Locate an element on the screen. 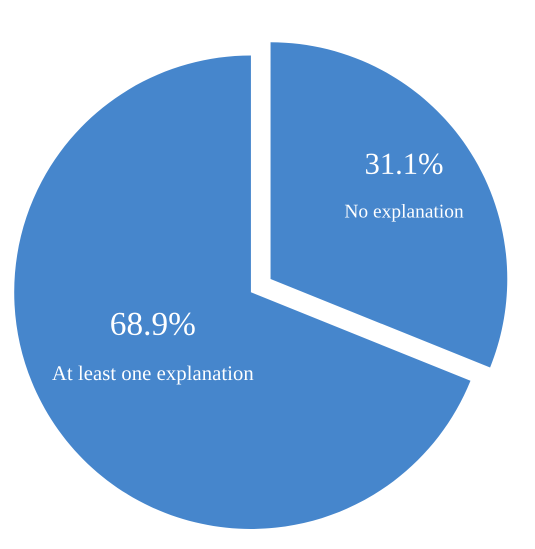 The height and width of the screenshot is (549, 535). data-label: 68.9% is located at coordinates (153, 324).